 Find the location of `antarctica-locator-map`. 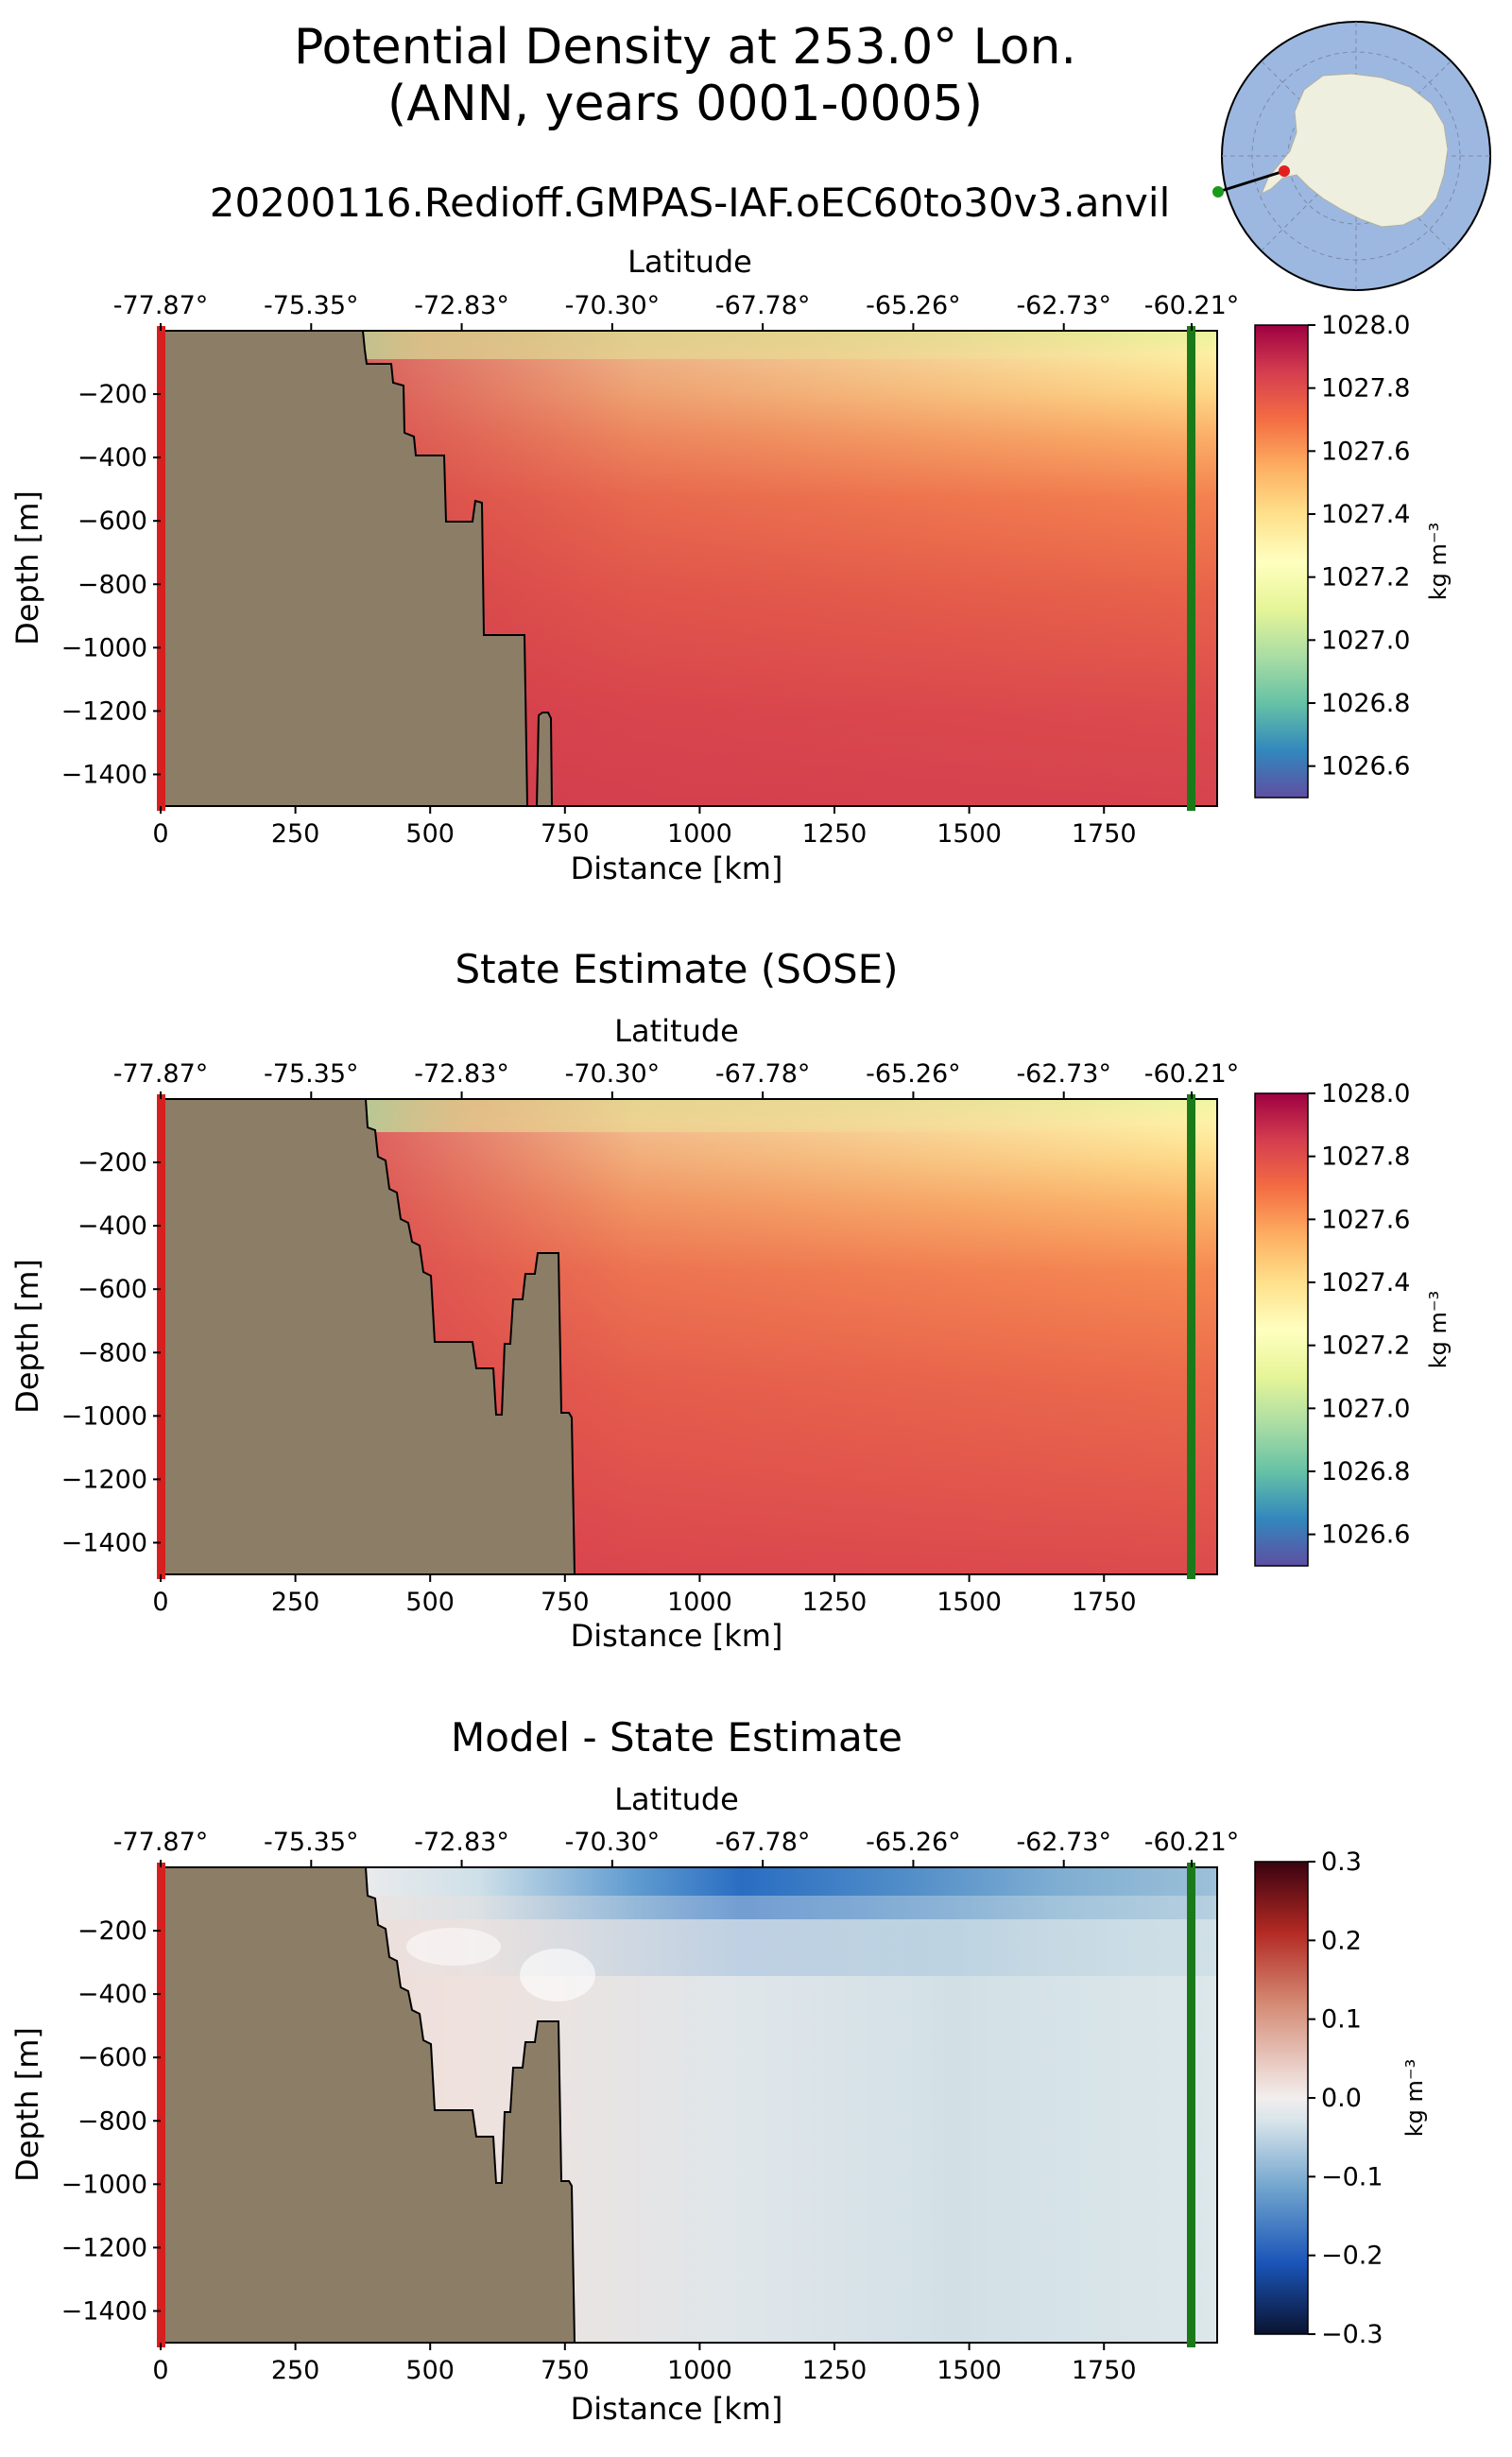

antarctica-locator-map is located at coordinates (1351, 156).